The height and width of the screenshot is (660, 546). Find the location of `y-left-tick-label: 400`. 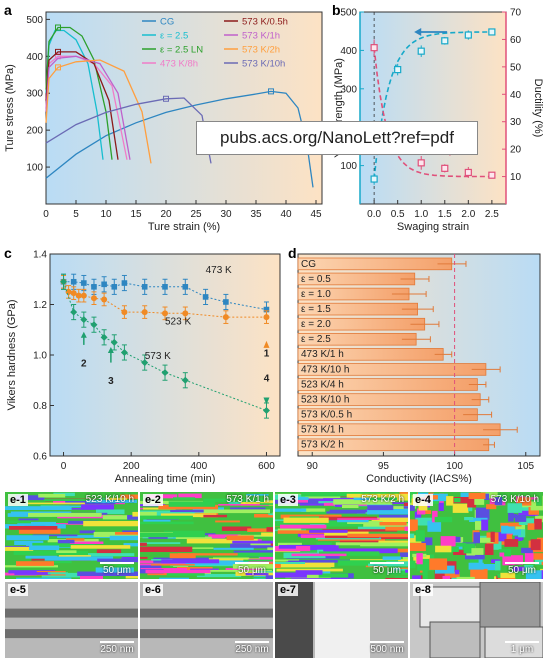

y-left-tick-label: 400 is located at coordinates (348, 51).